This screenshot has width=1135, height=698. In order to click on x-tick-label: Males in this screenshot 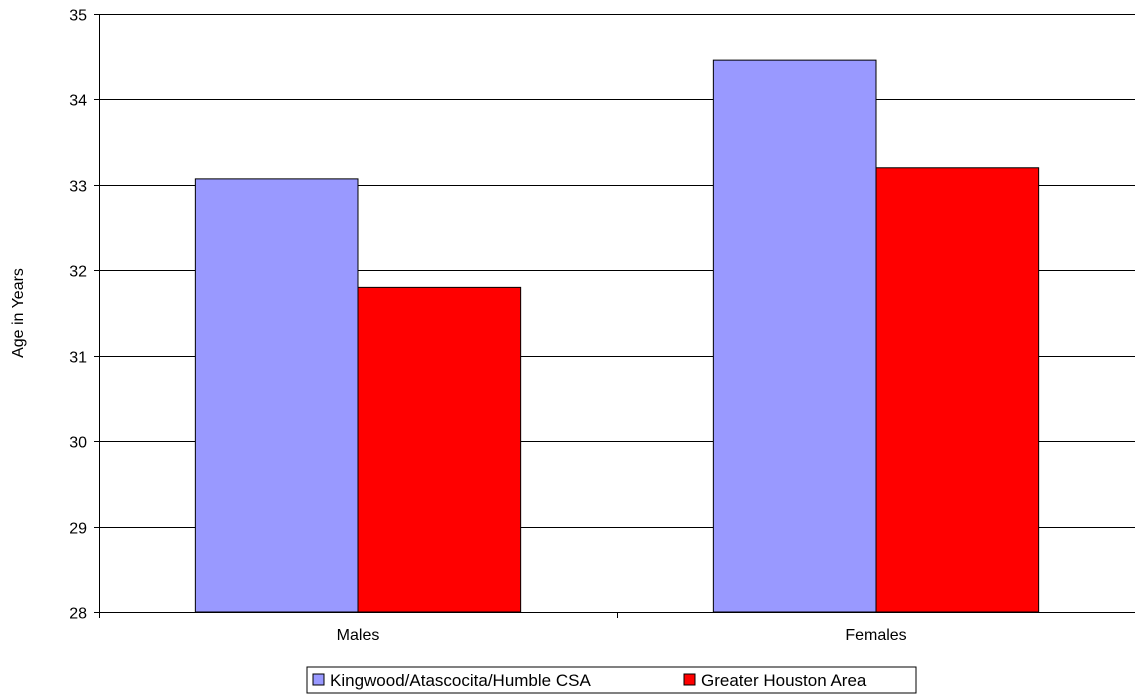, I will do `click(358, 635)`.